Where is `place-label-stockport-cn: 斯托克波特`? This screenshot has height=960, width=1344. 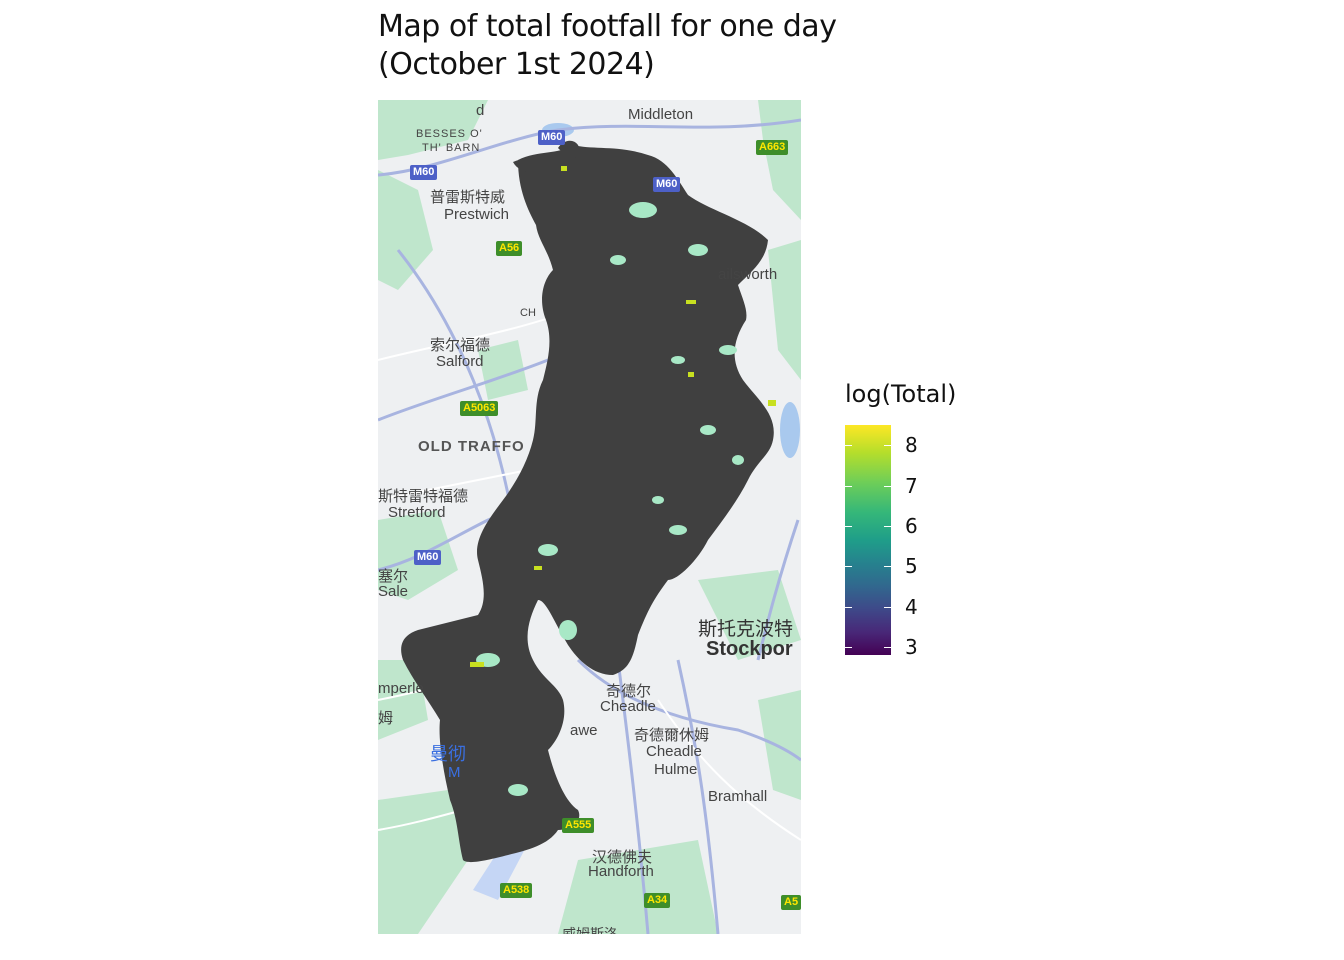 place-label-stockport-cn: 斯托克波特 is located at coordinates (746, 629).